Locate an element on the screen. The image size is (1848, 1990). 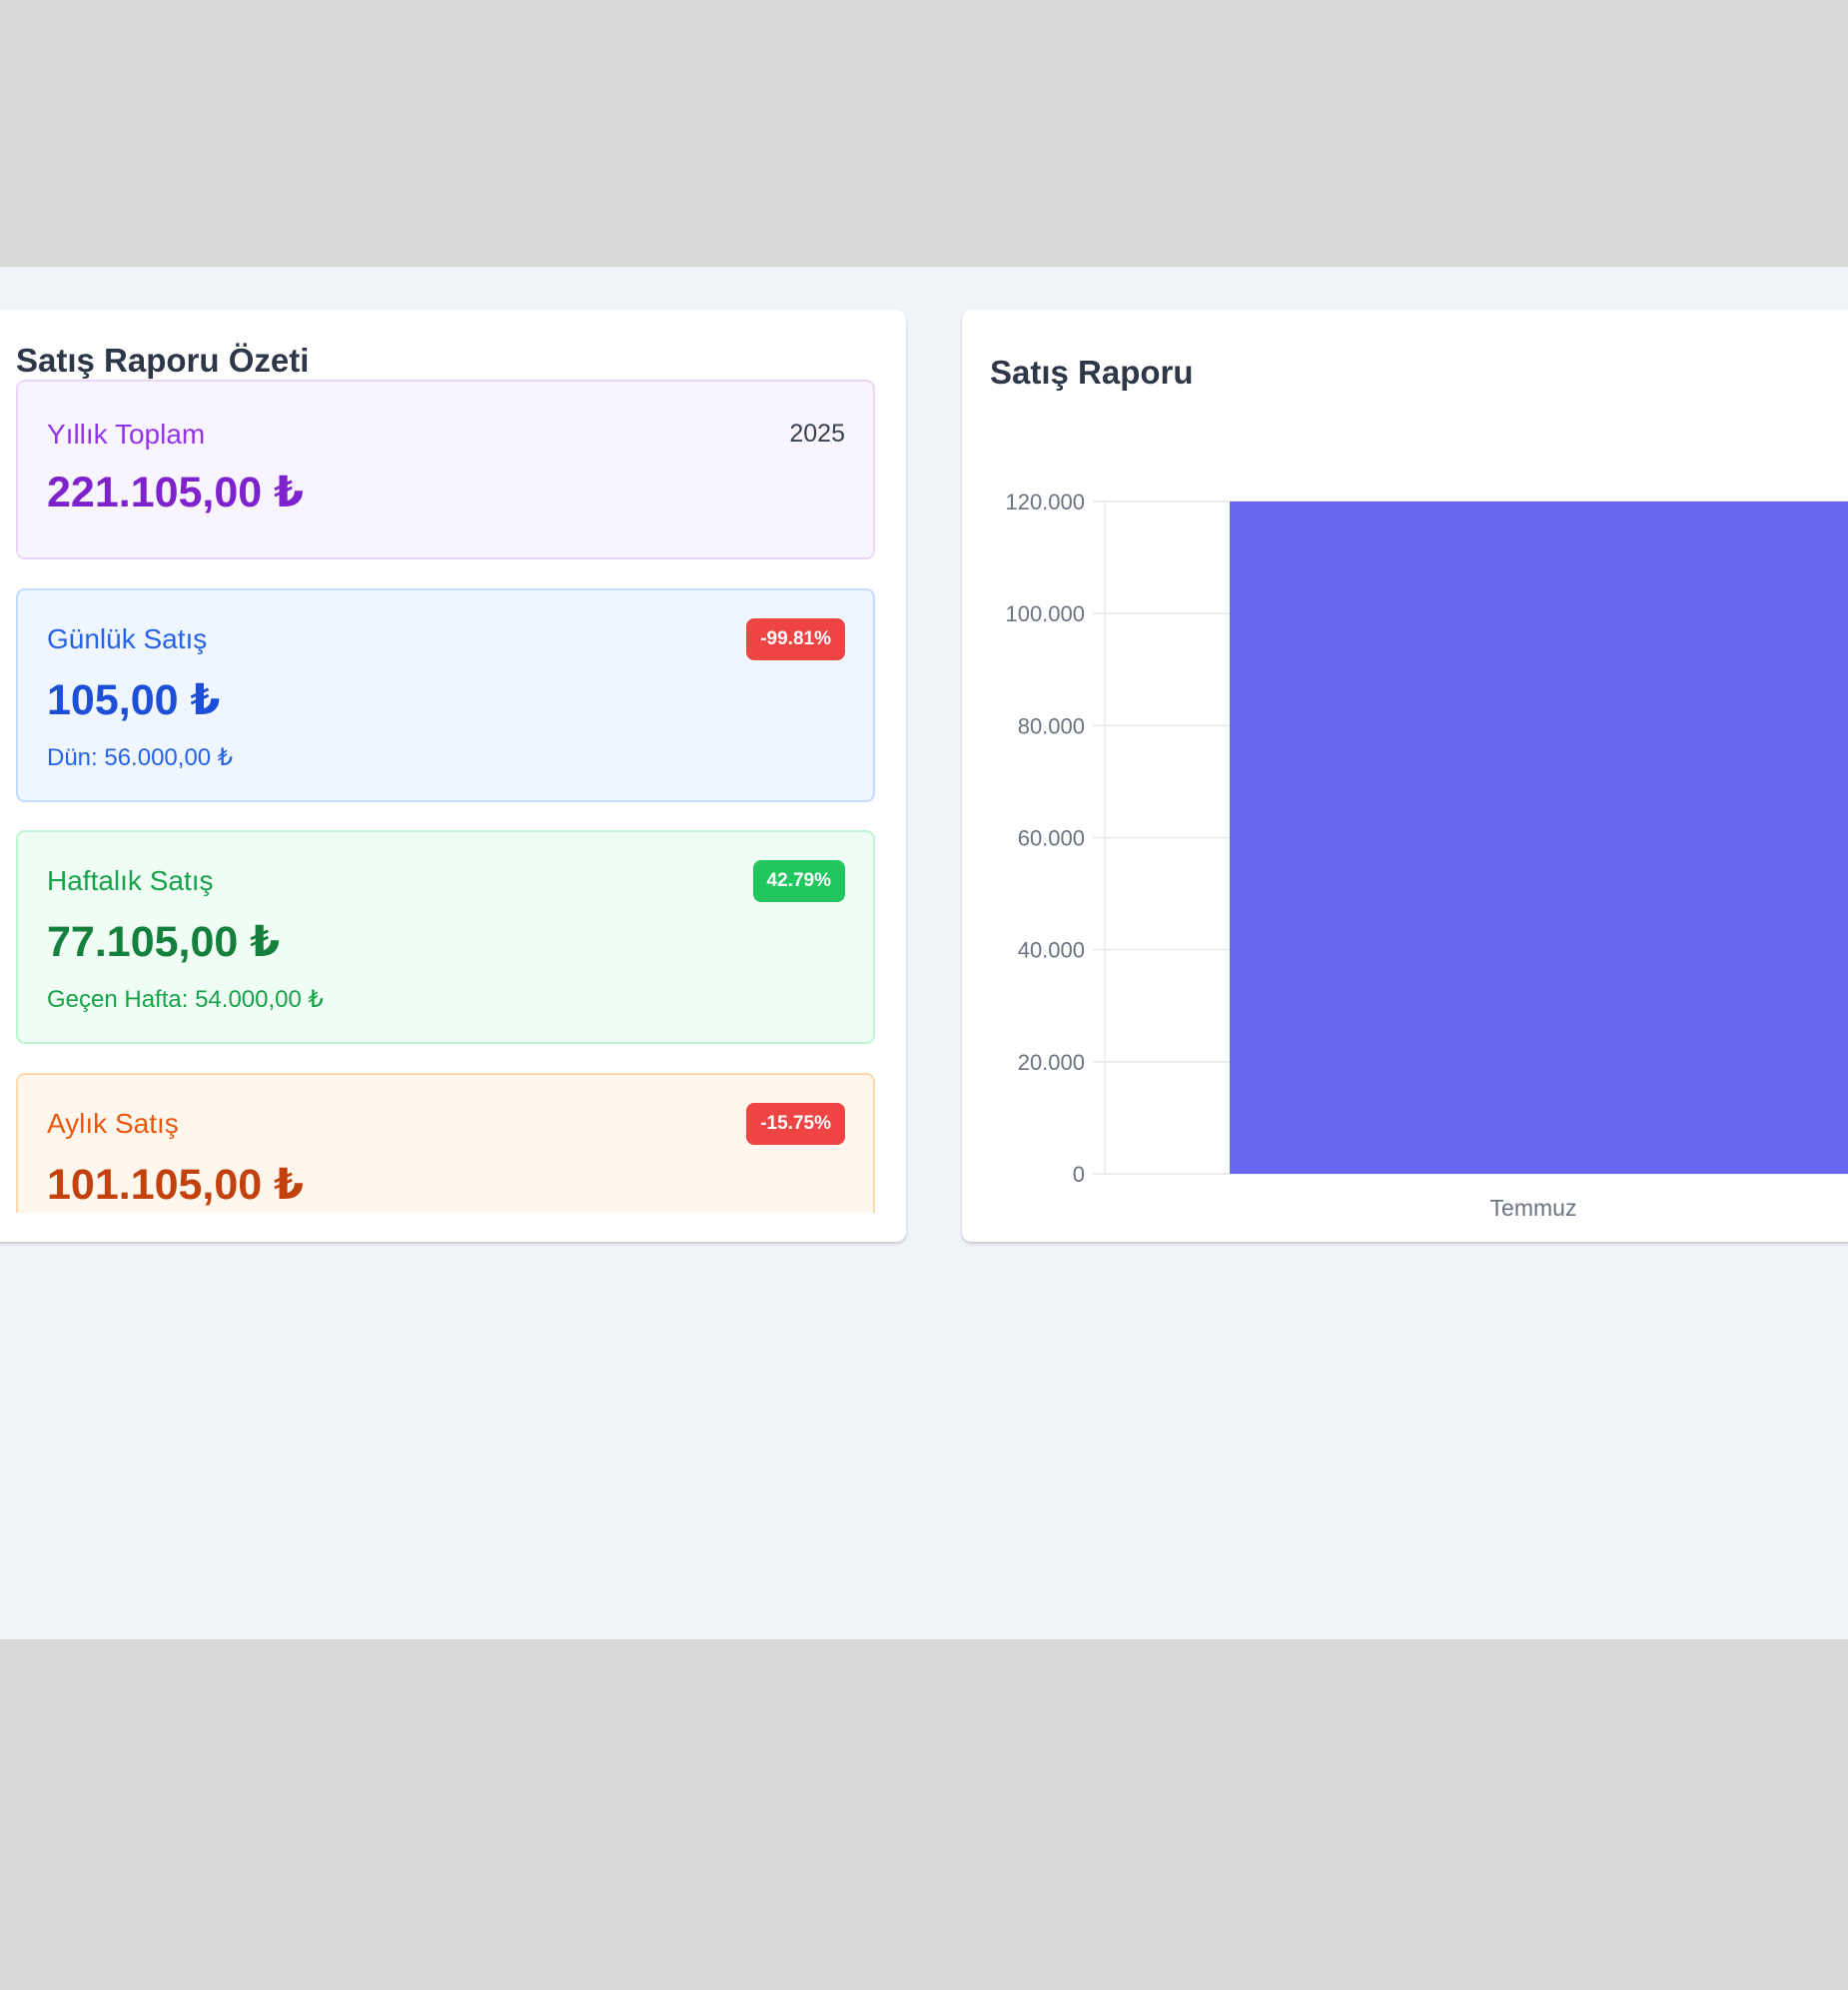
y-tick-label: 0 is located at coordinates (1079, 1174).